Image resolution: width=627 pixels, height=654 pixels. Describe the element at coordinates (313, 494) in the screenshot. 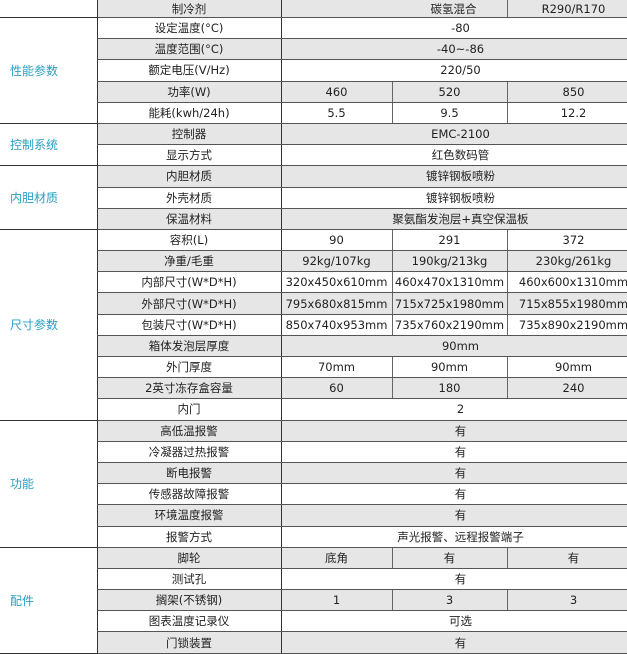

I see `spec-row: 传感器故障报警有` at that location.